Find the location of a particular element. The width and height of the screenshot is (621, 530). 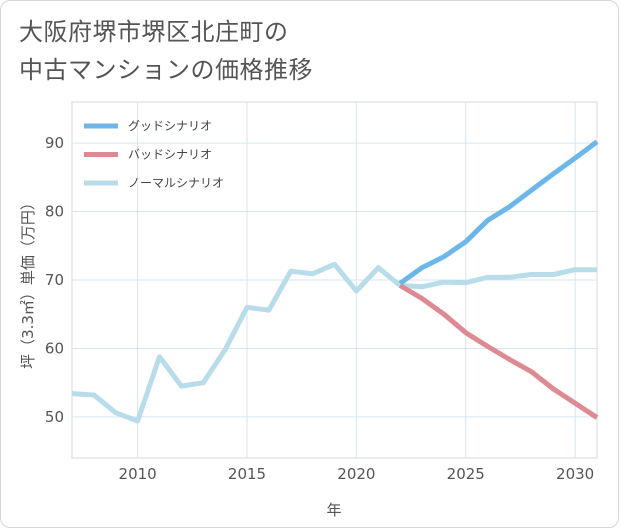

title-line-1: 大阪府堺市堺区北庄町の is located at coordinates (154, 32).